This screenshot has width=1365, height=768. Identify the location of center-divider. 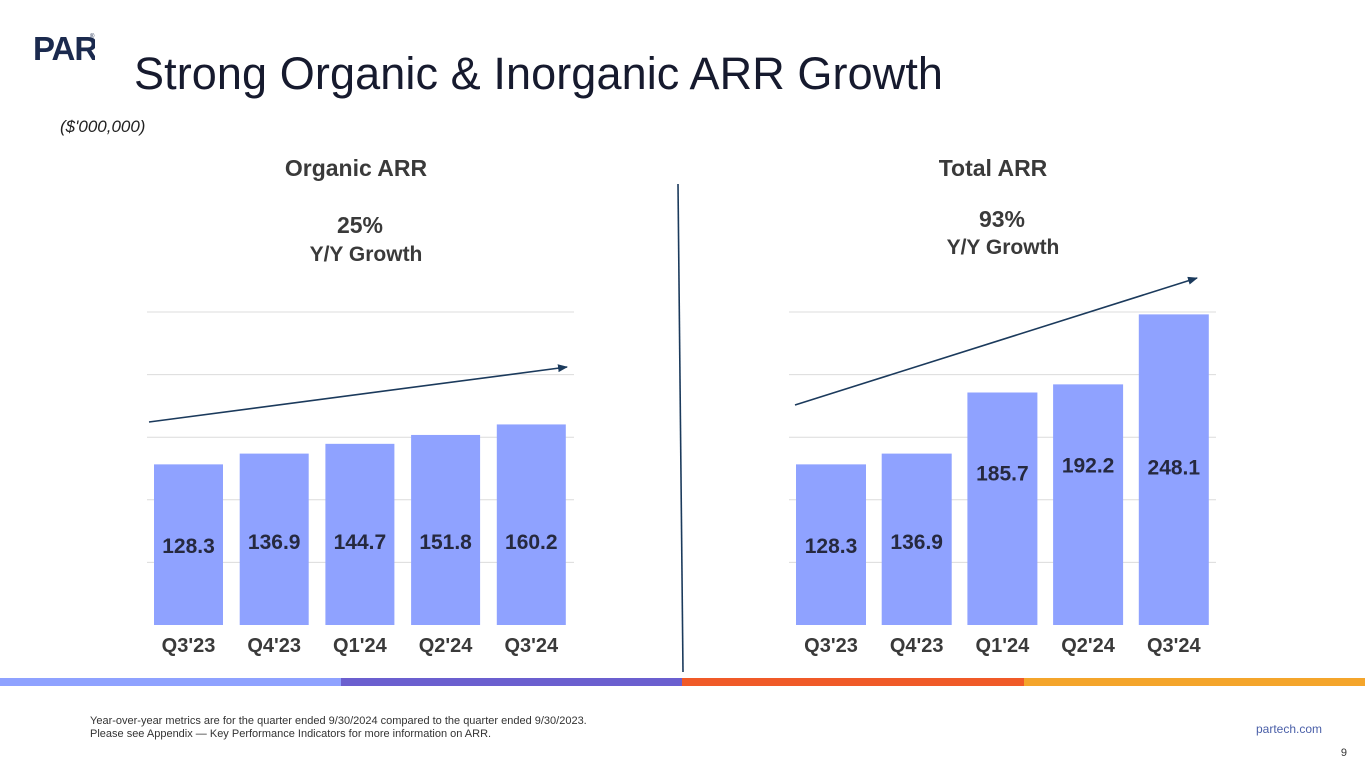
(680, 428).